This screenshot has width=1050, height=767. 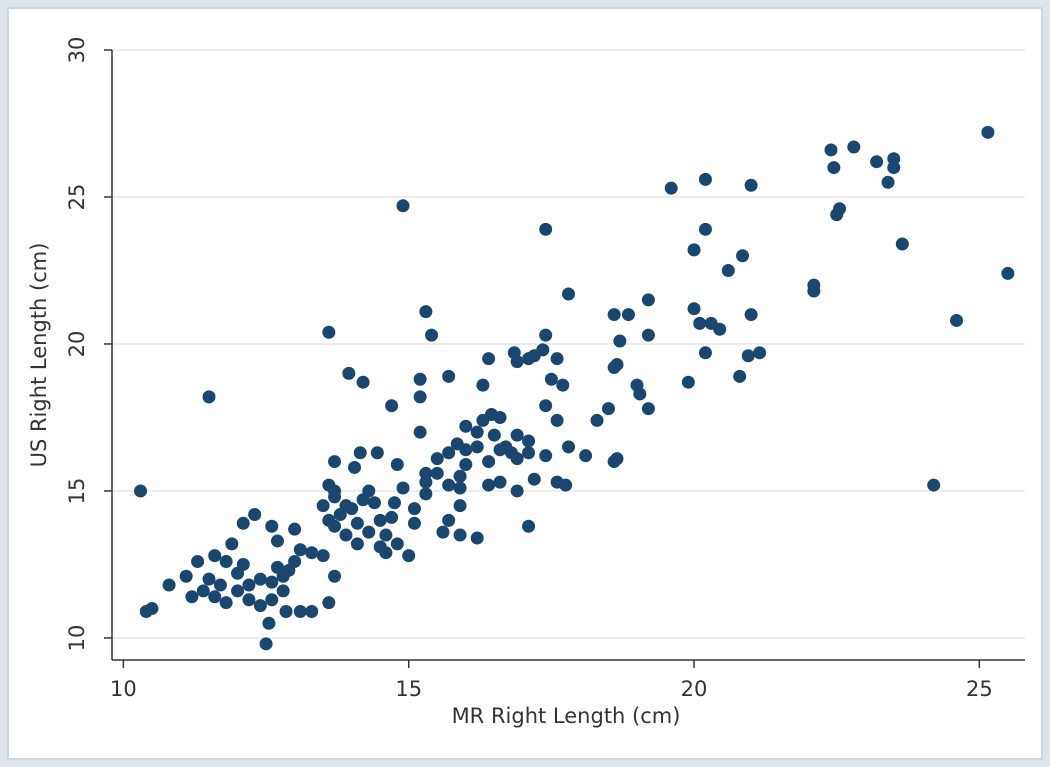 What do you see at coordinates (979, 689) in the screenshot?
I see `x-tick-label: 25` at bounding box center [979, 689].